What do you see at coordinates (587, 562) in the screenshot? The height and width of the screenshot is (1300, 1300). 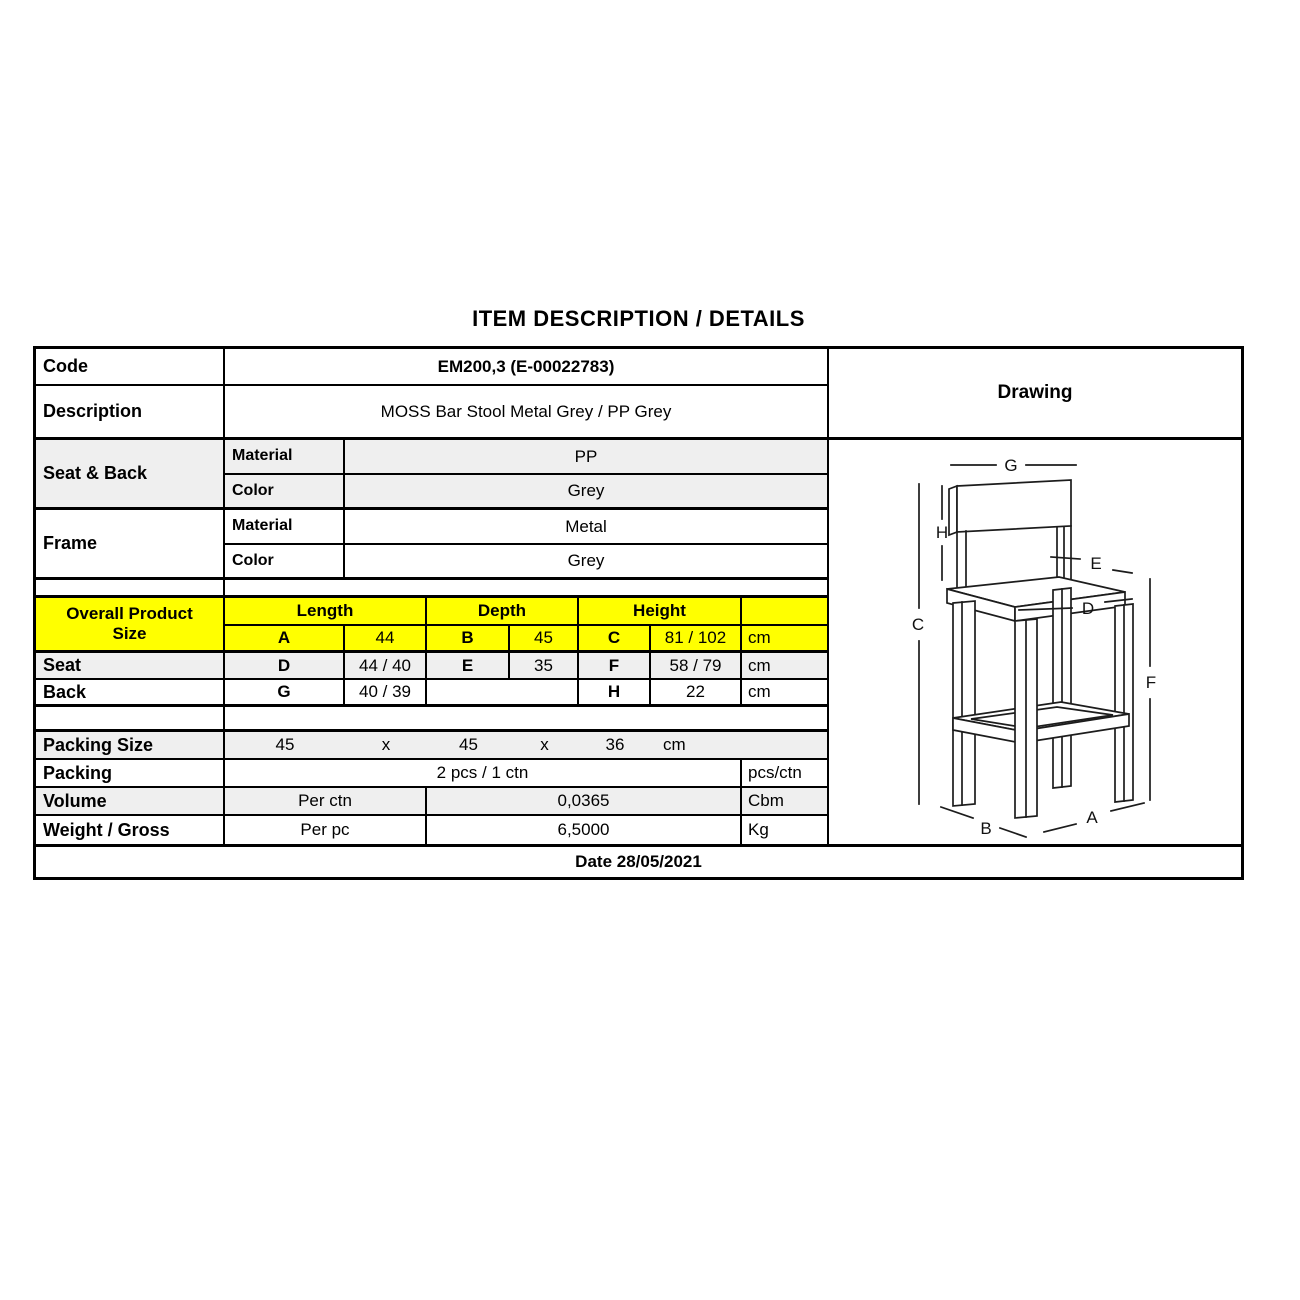 I see `frame-color-value: Grey` at bounding box center [587, 562].